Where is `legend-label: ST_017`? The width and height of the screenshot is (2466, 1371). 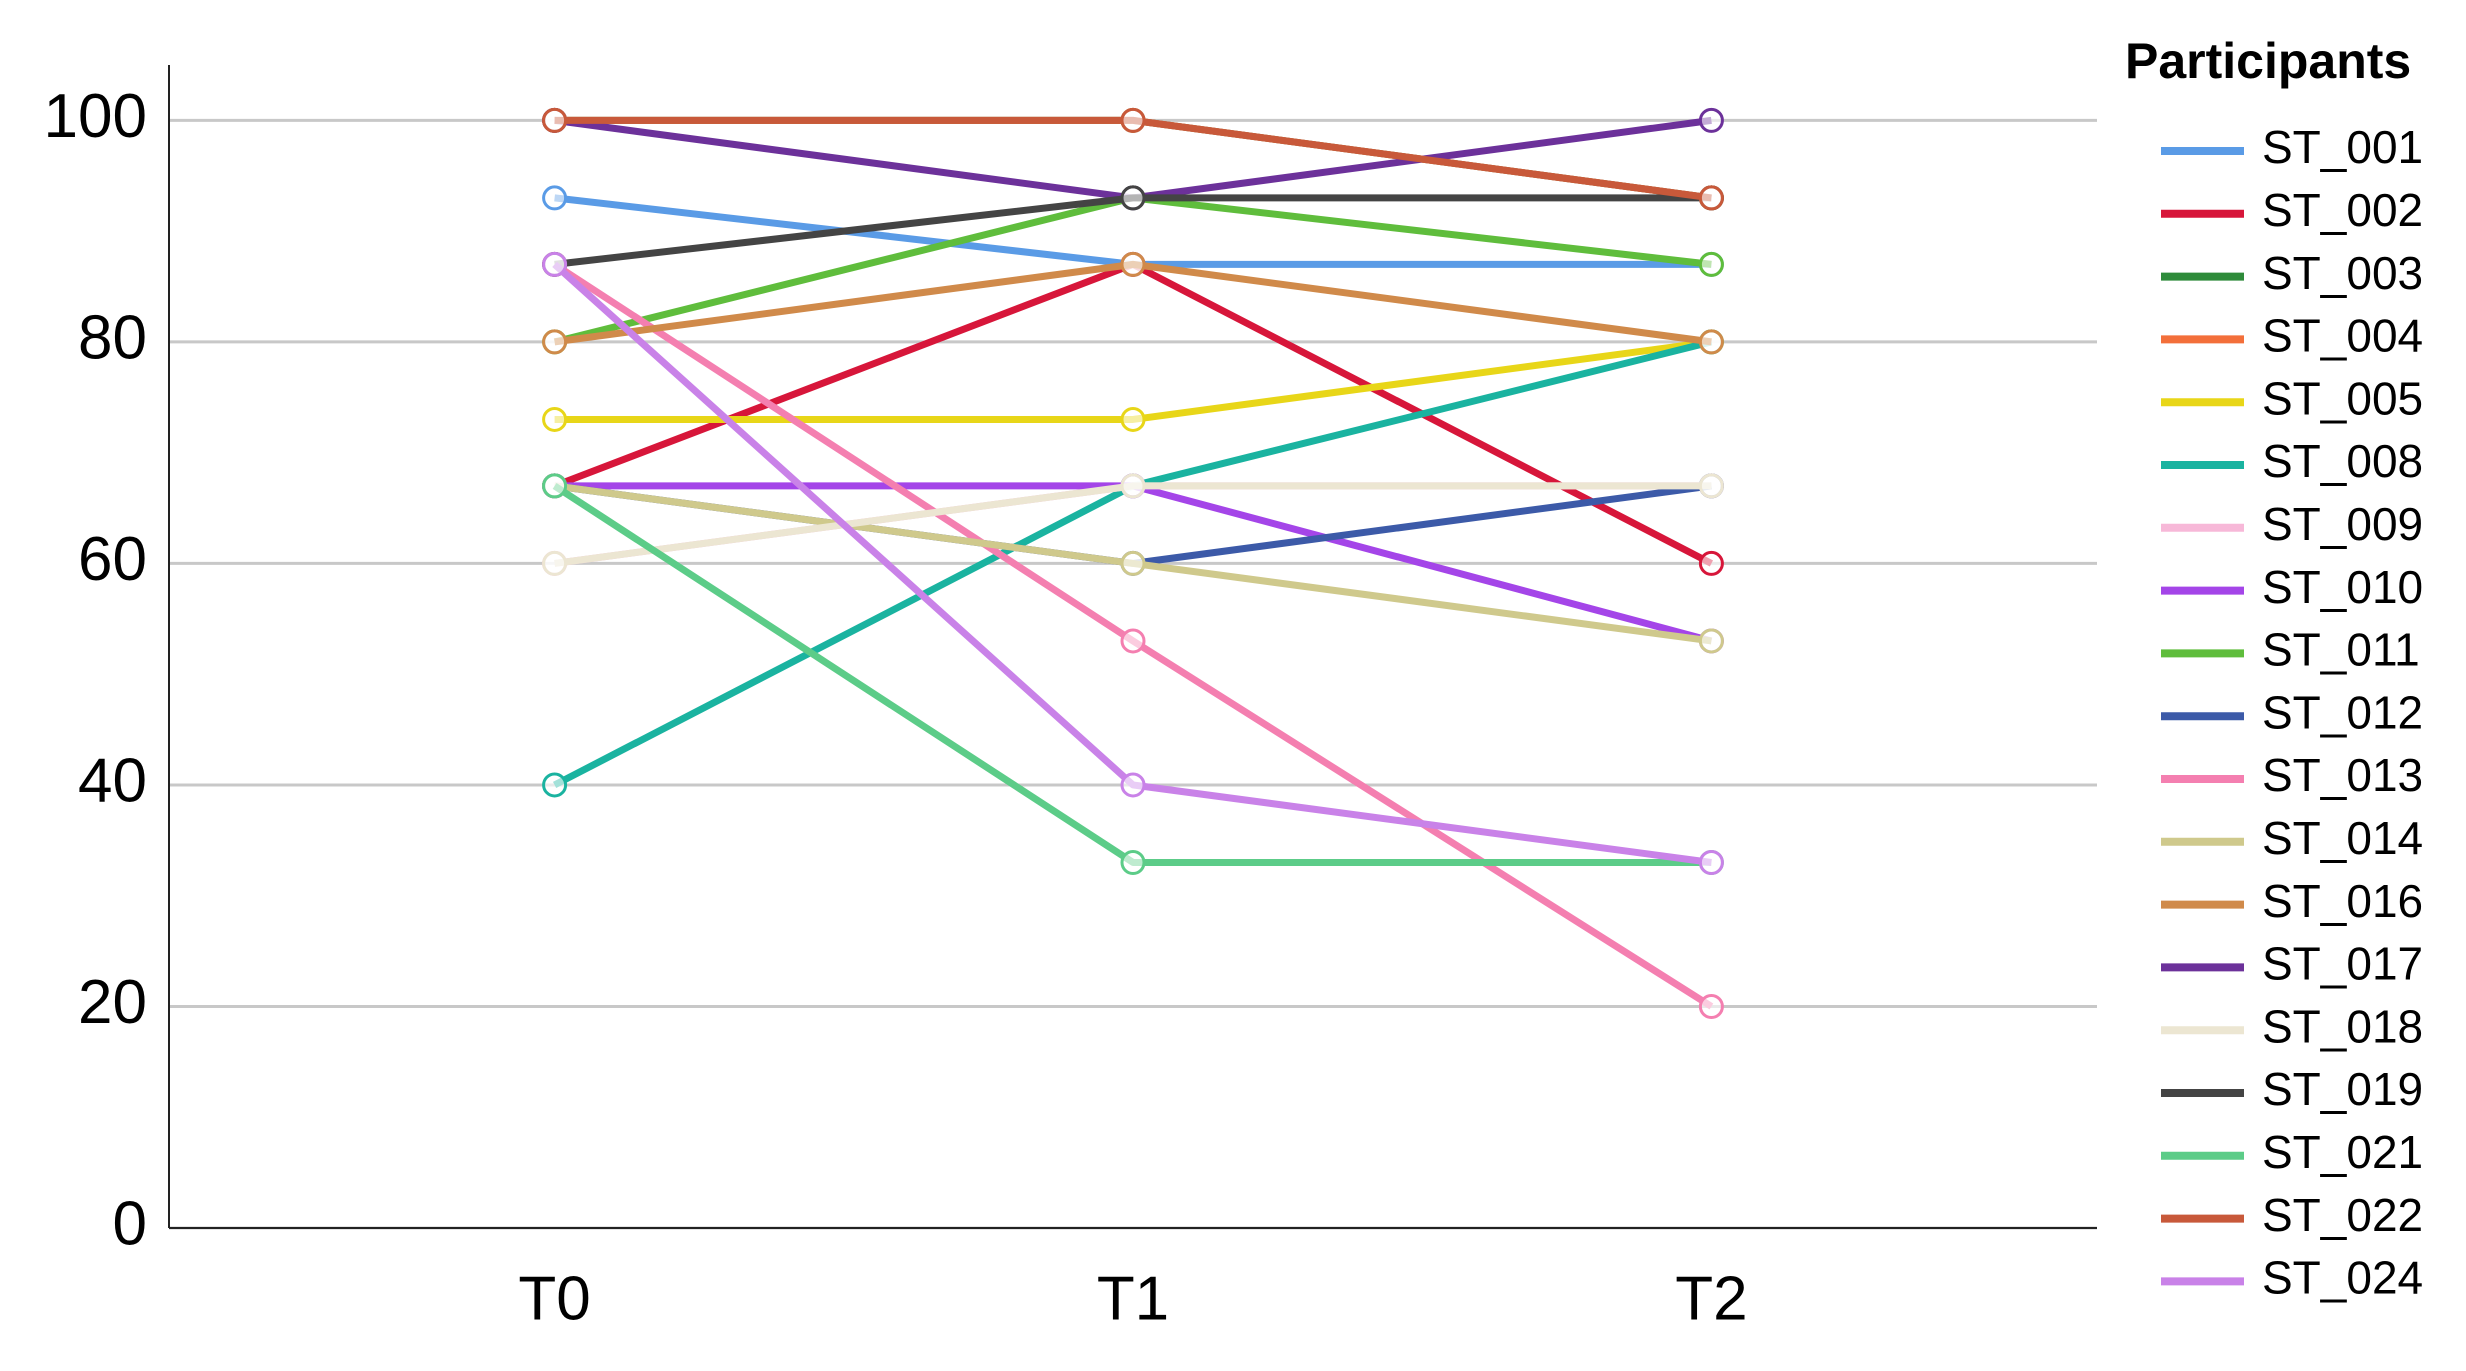 legend-label: ST_017 is located at coordinates (2342, 964).